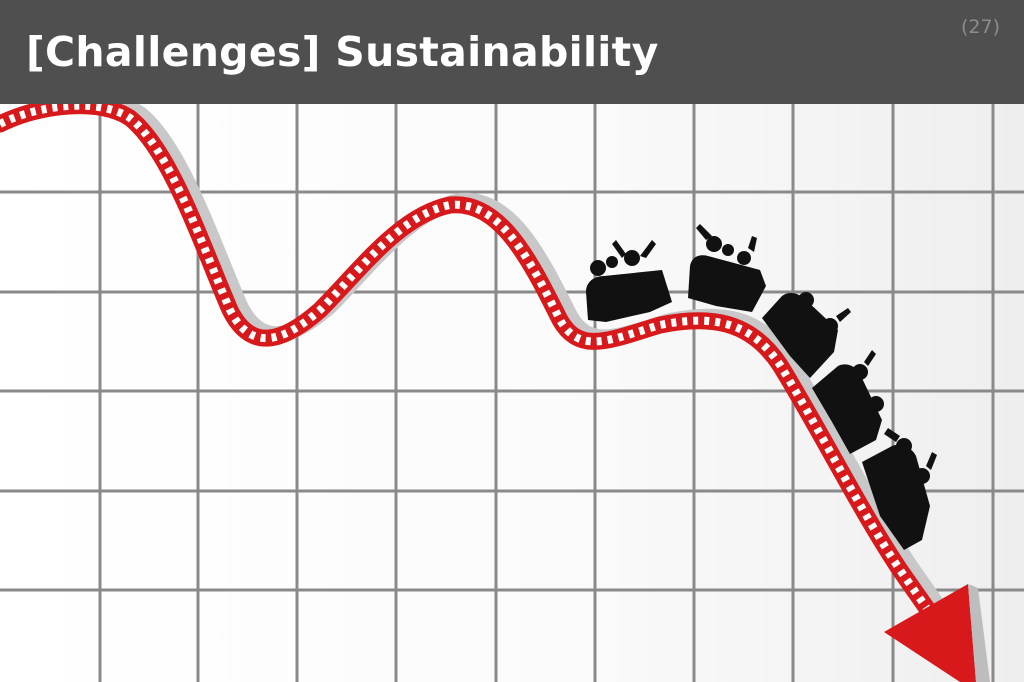  I want to click on page-number: (27), so click(980, 27).